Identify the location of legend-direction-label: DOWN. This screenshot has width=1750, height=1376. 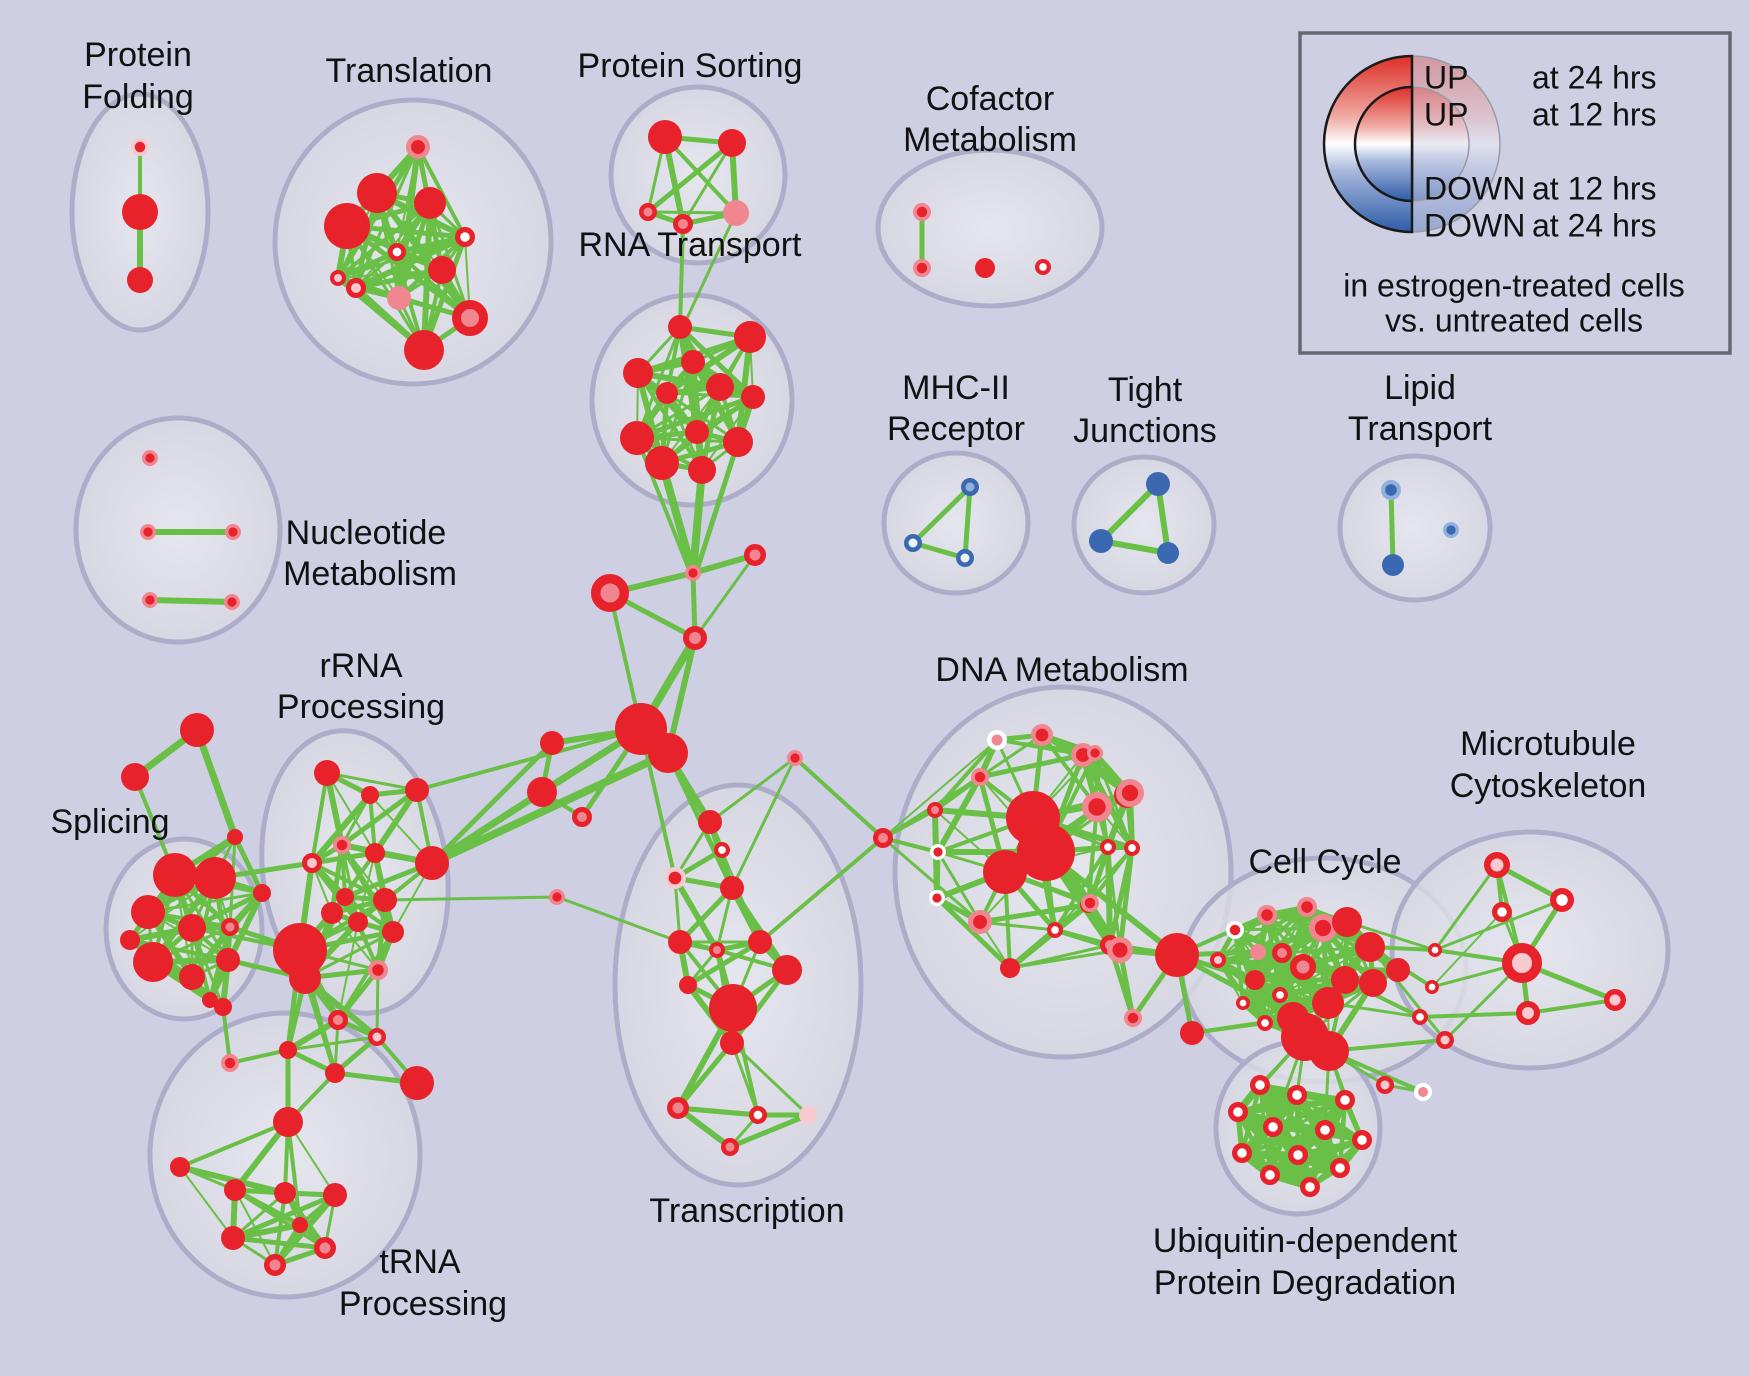
(1474, 188).